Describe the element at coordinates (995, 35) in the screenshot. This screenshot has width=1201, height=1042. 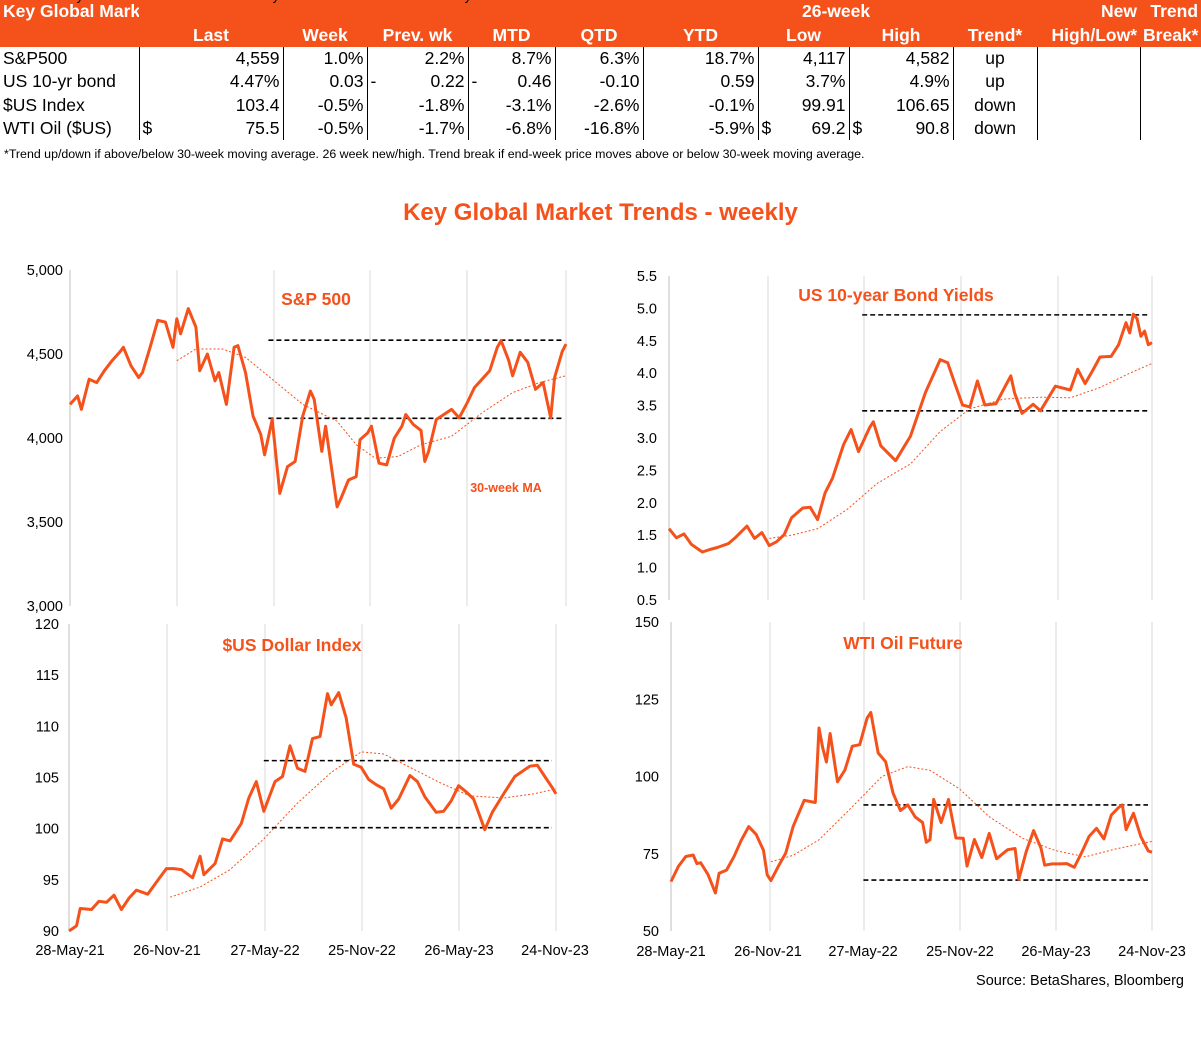
I see `column-header: Trend*` at that location.